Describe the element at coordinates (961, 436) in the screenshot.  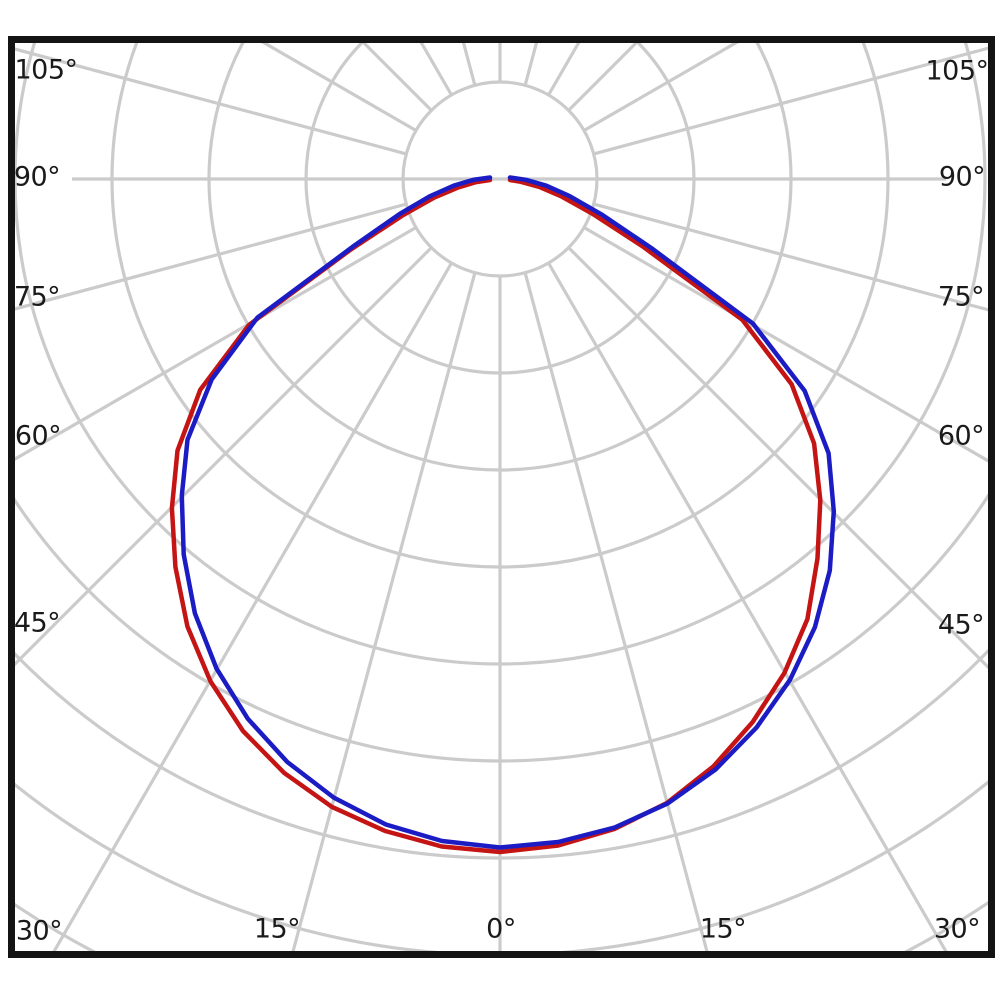
I see `angle-label-right-60: 60°` at that location.